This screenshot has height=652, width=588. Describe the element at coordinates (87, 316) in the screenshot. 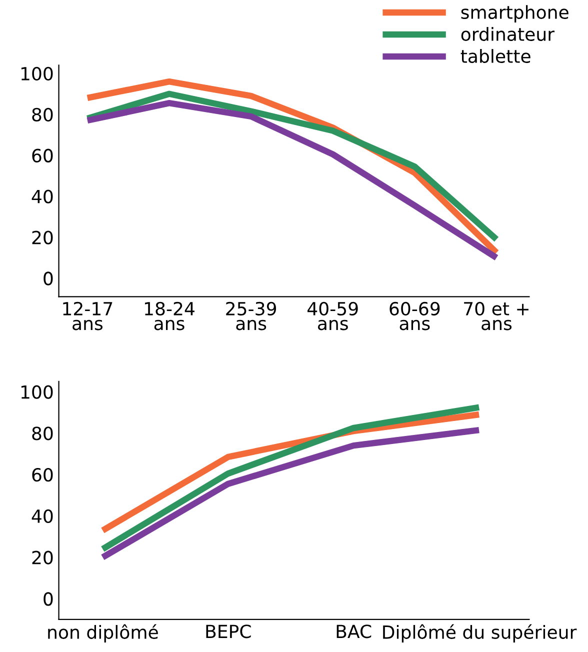

I see `x-tick-label: 12-17 ans` at that location.